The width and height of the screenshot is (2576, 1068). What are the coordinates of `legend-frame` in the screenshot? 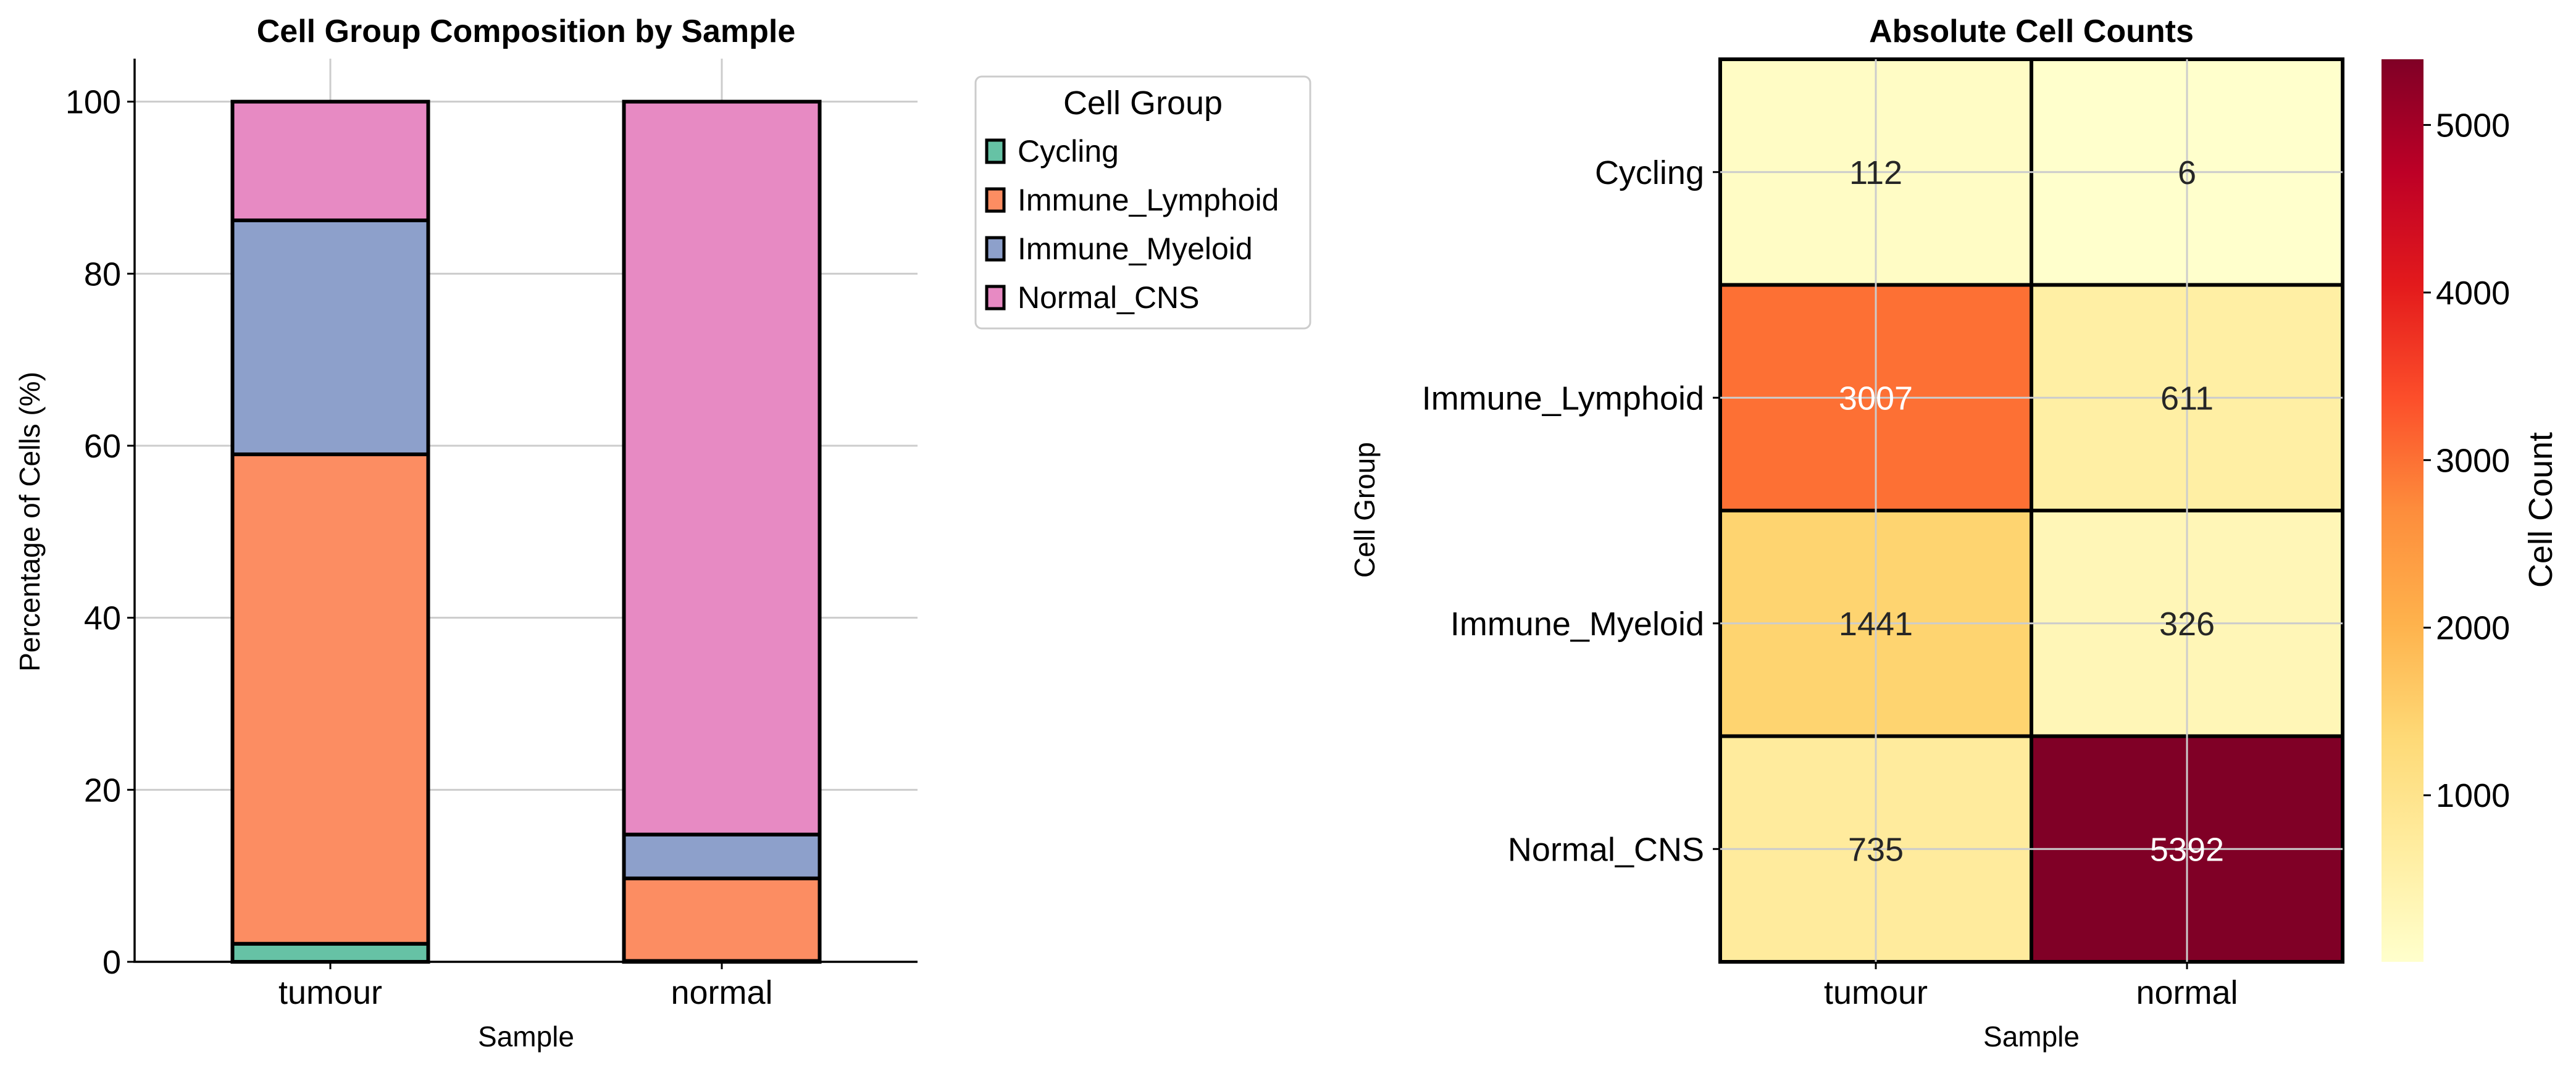 It's located at (1142, 203).